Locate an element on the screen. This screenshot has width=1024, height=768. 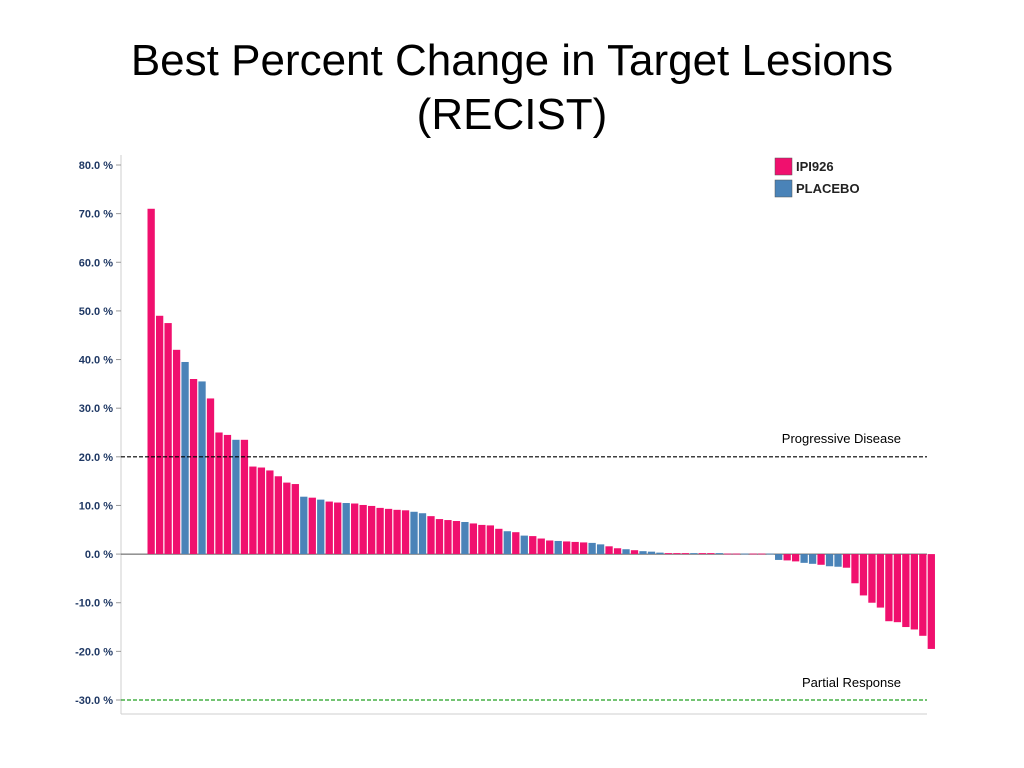
y-tick-label: 0.0 % is located at coordinates (99, 555).